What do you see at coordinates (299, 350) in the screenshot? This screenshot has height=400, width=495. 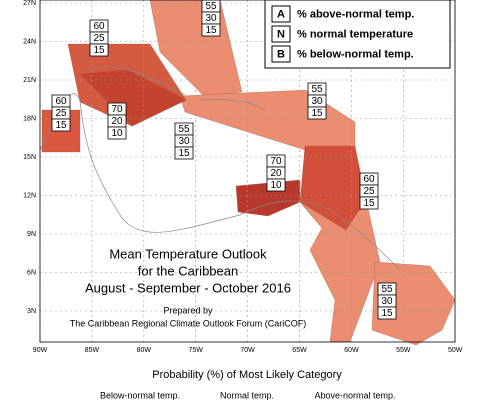 I see `lon-label: 65W` at bounding box center [299, 350].